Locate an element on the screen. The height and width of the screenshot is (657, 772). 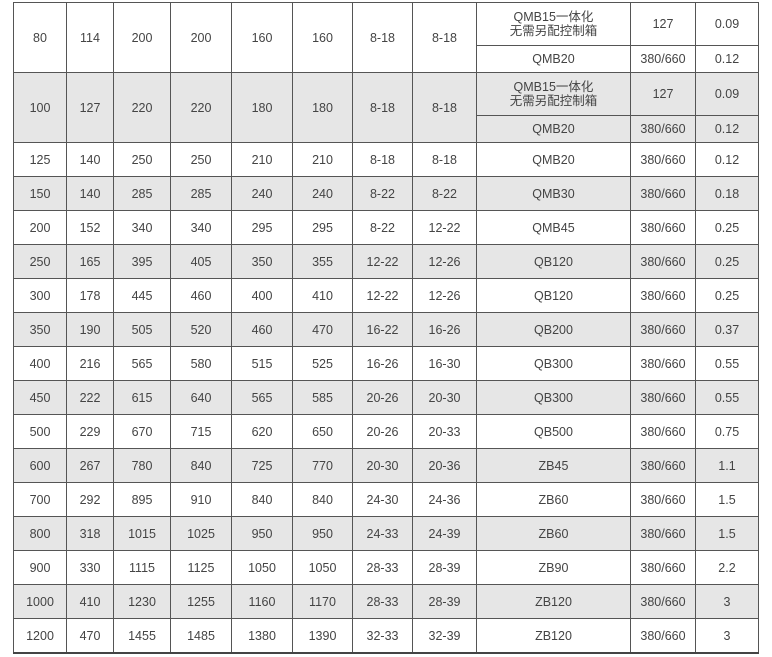
table-cell: 950 is located at coordinates (322, 533).